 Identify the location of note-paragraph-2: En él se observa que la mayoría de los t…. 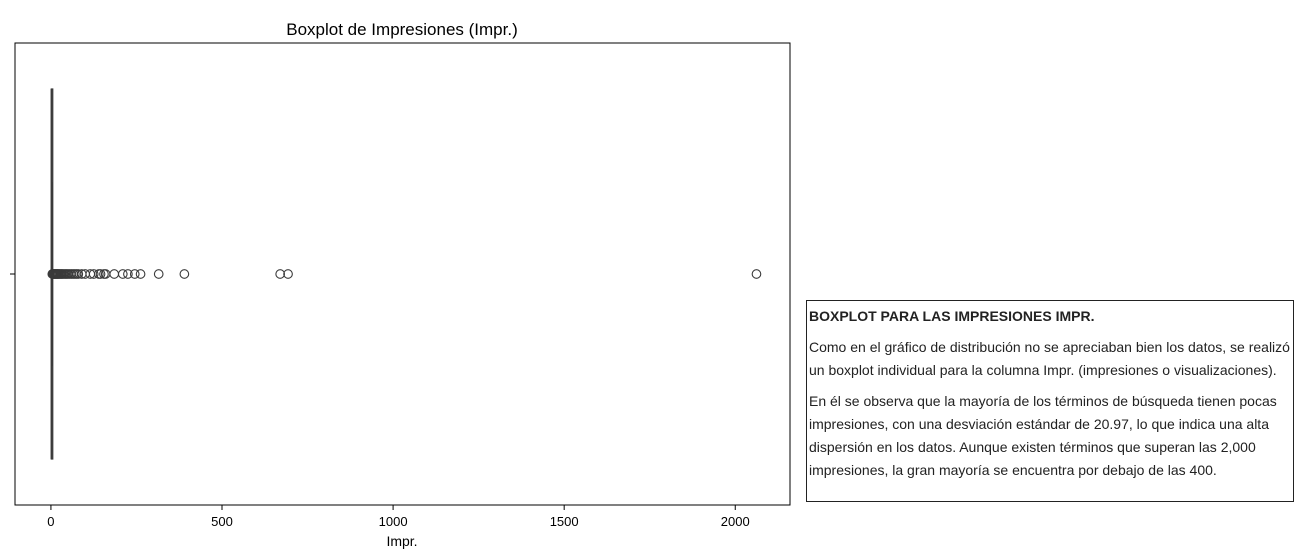
(1043, 435).